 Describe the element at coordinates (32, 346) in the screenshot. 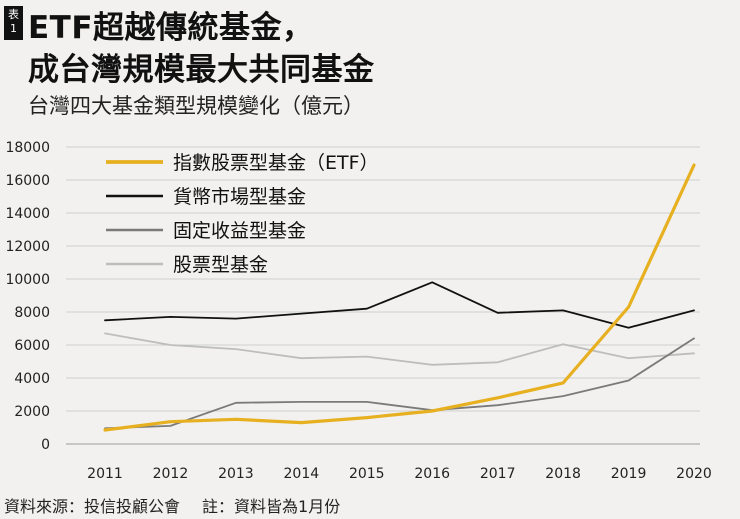

I see `y-tick-label: 6000` at that location.